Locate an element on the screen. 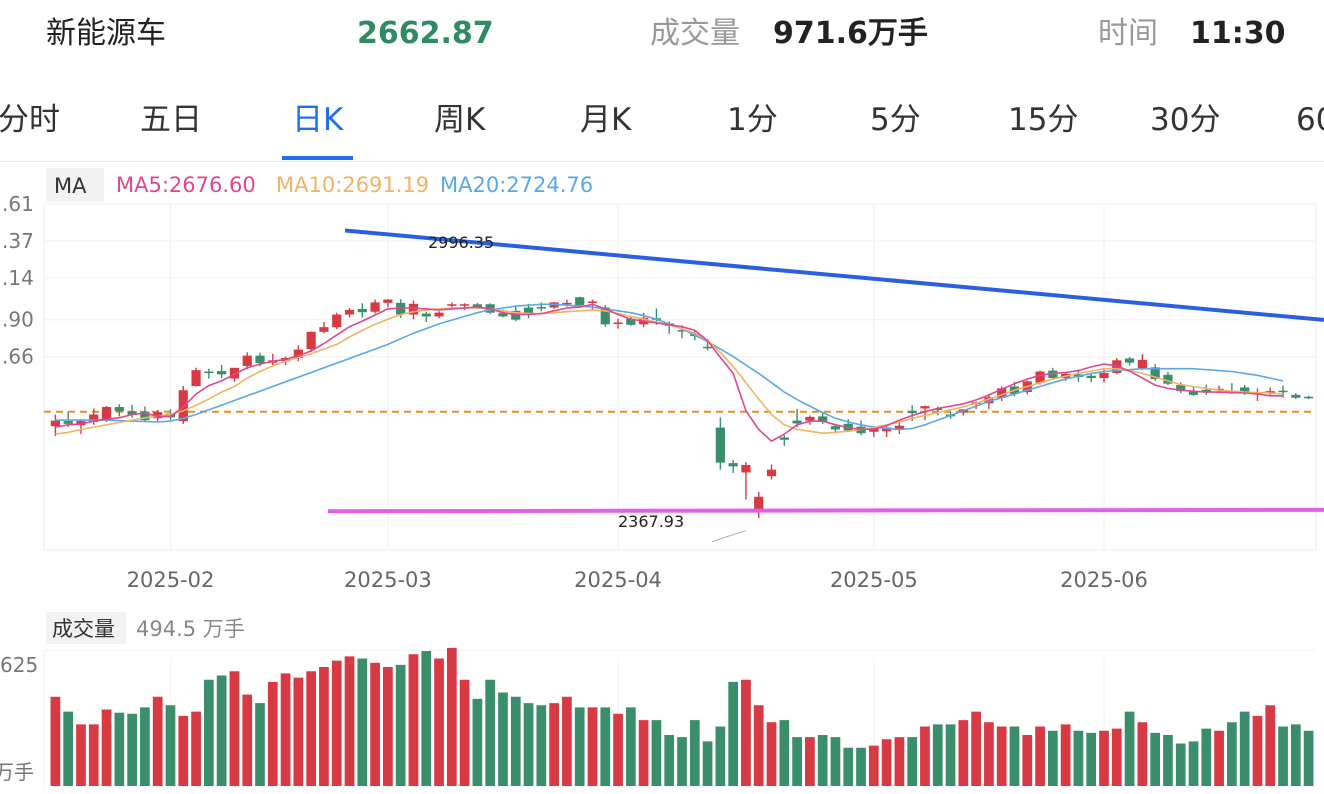 The image size is (1324, 794). tab-weekly-k: 周K is located at coordinates (460, 120).